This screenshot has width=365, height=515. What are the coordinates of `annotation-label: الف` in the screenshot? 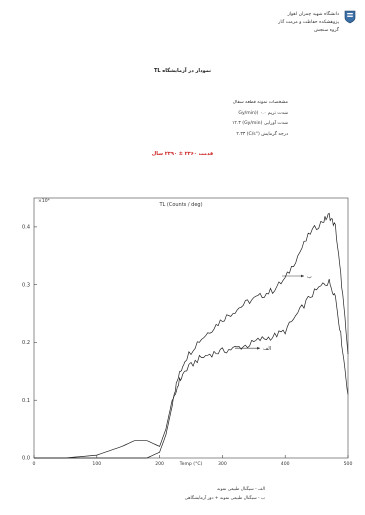 It's located at (267, 349).